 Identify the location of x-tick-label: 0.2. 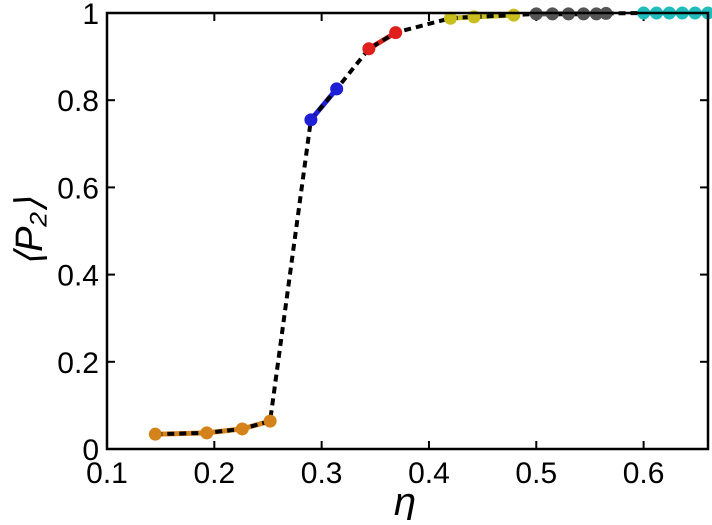
(214, 473).